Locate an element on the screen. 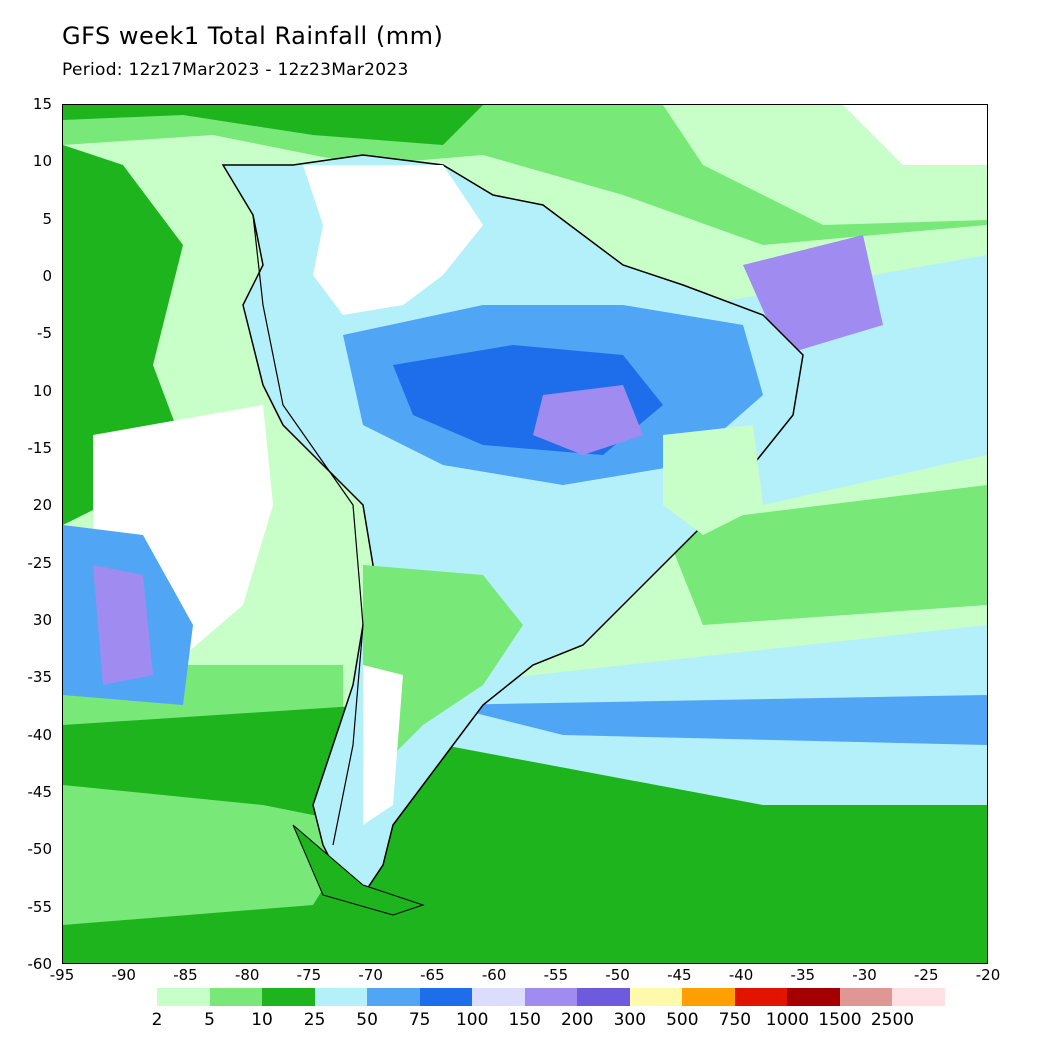 This screenshot has height=1050, width=1050. lat-tick-label: 15 is located at coordinates (42, 104).